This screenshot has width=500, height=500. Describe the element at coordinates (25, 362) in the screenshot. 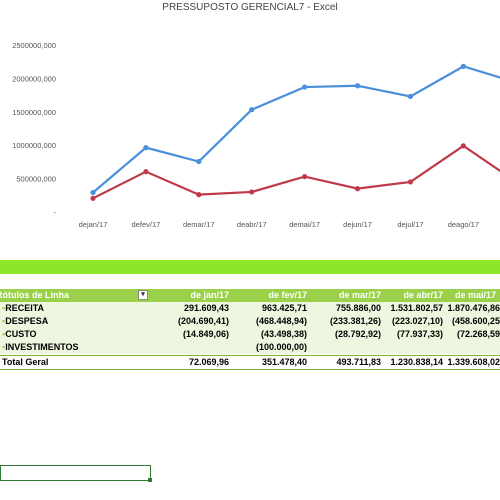

I see `total-label: Total Geral` at that location.